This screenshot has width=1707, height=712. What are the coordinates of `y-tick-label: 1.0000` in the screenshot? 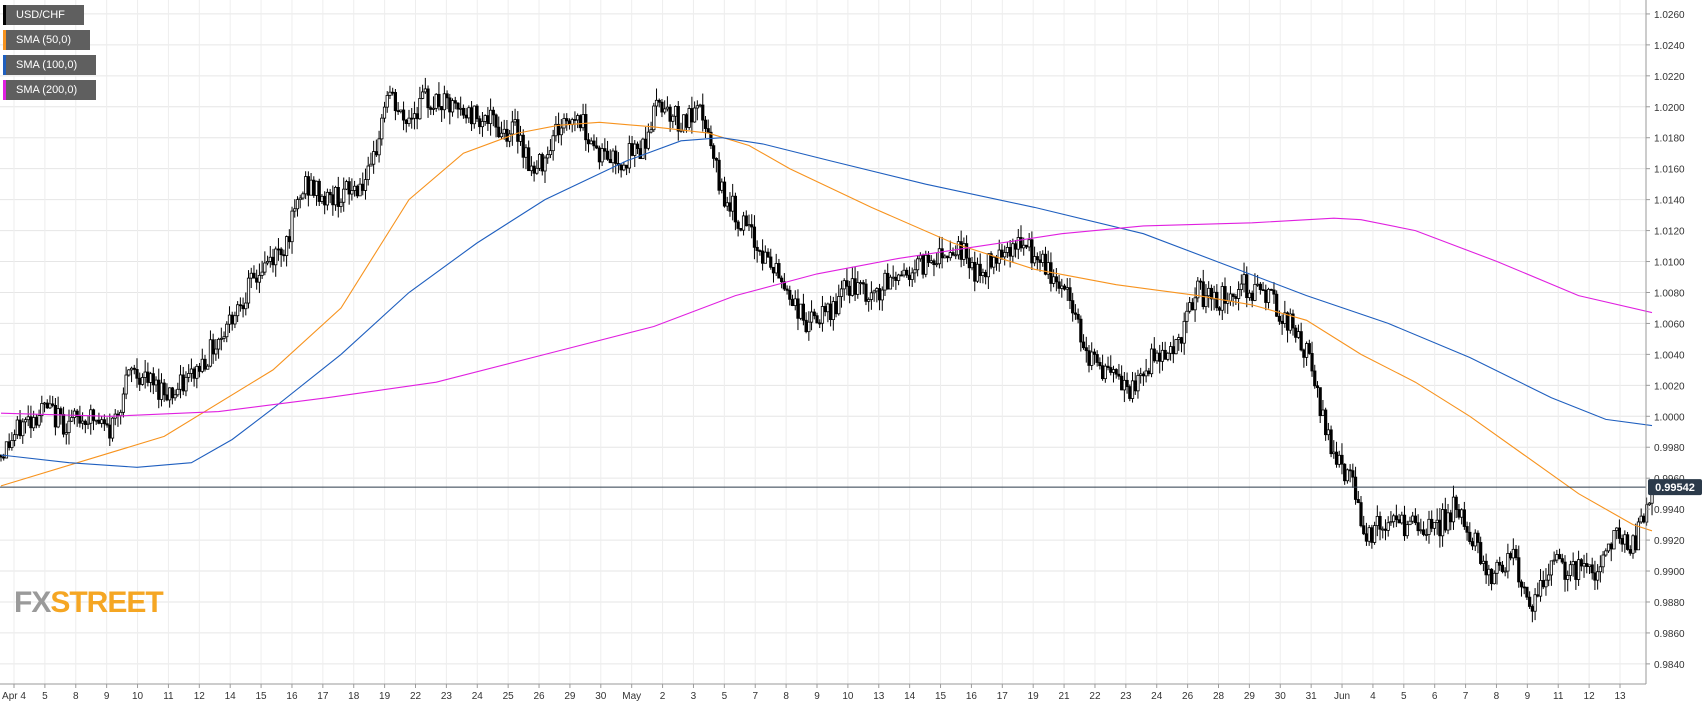 It's located at (1669, 417).